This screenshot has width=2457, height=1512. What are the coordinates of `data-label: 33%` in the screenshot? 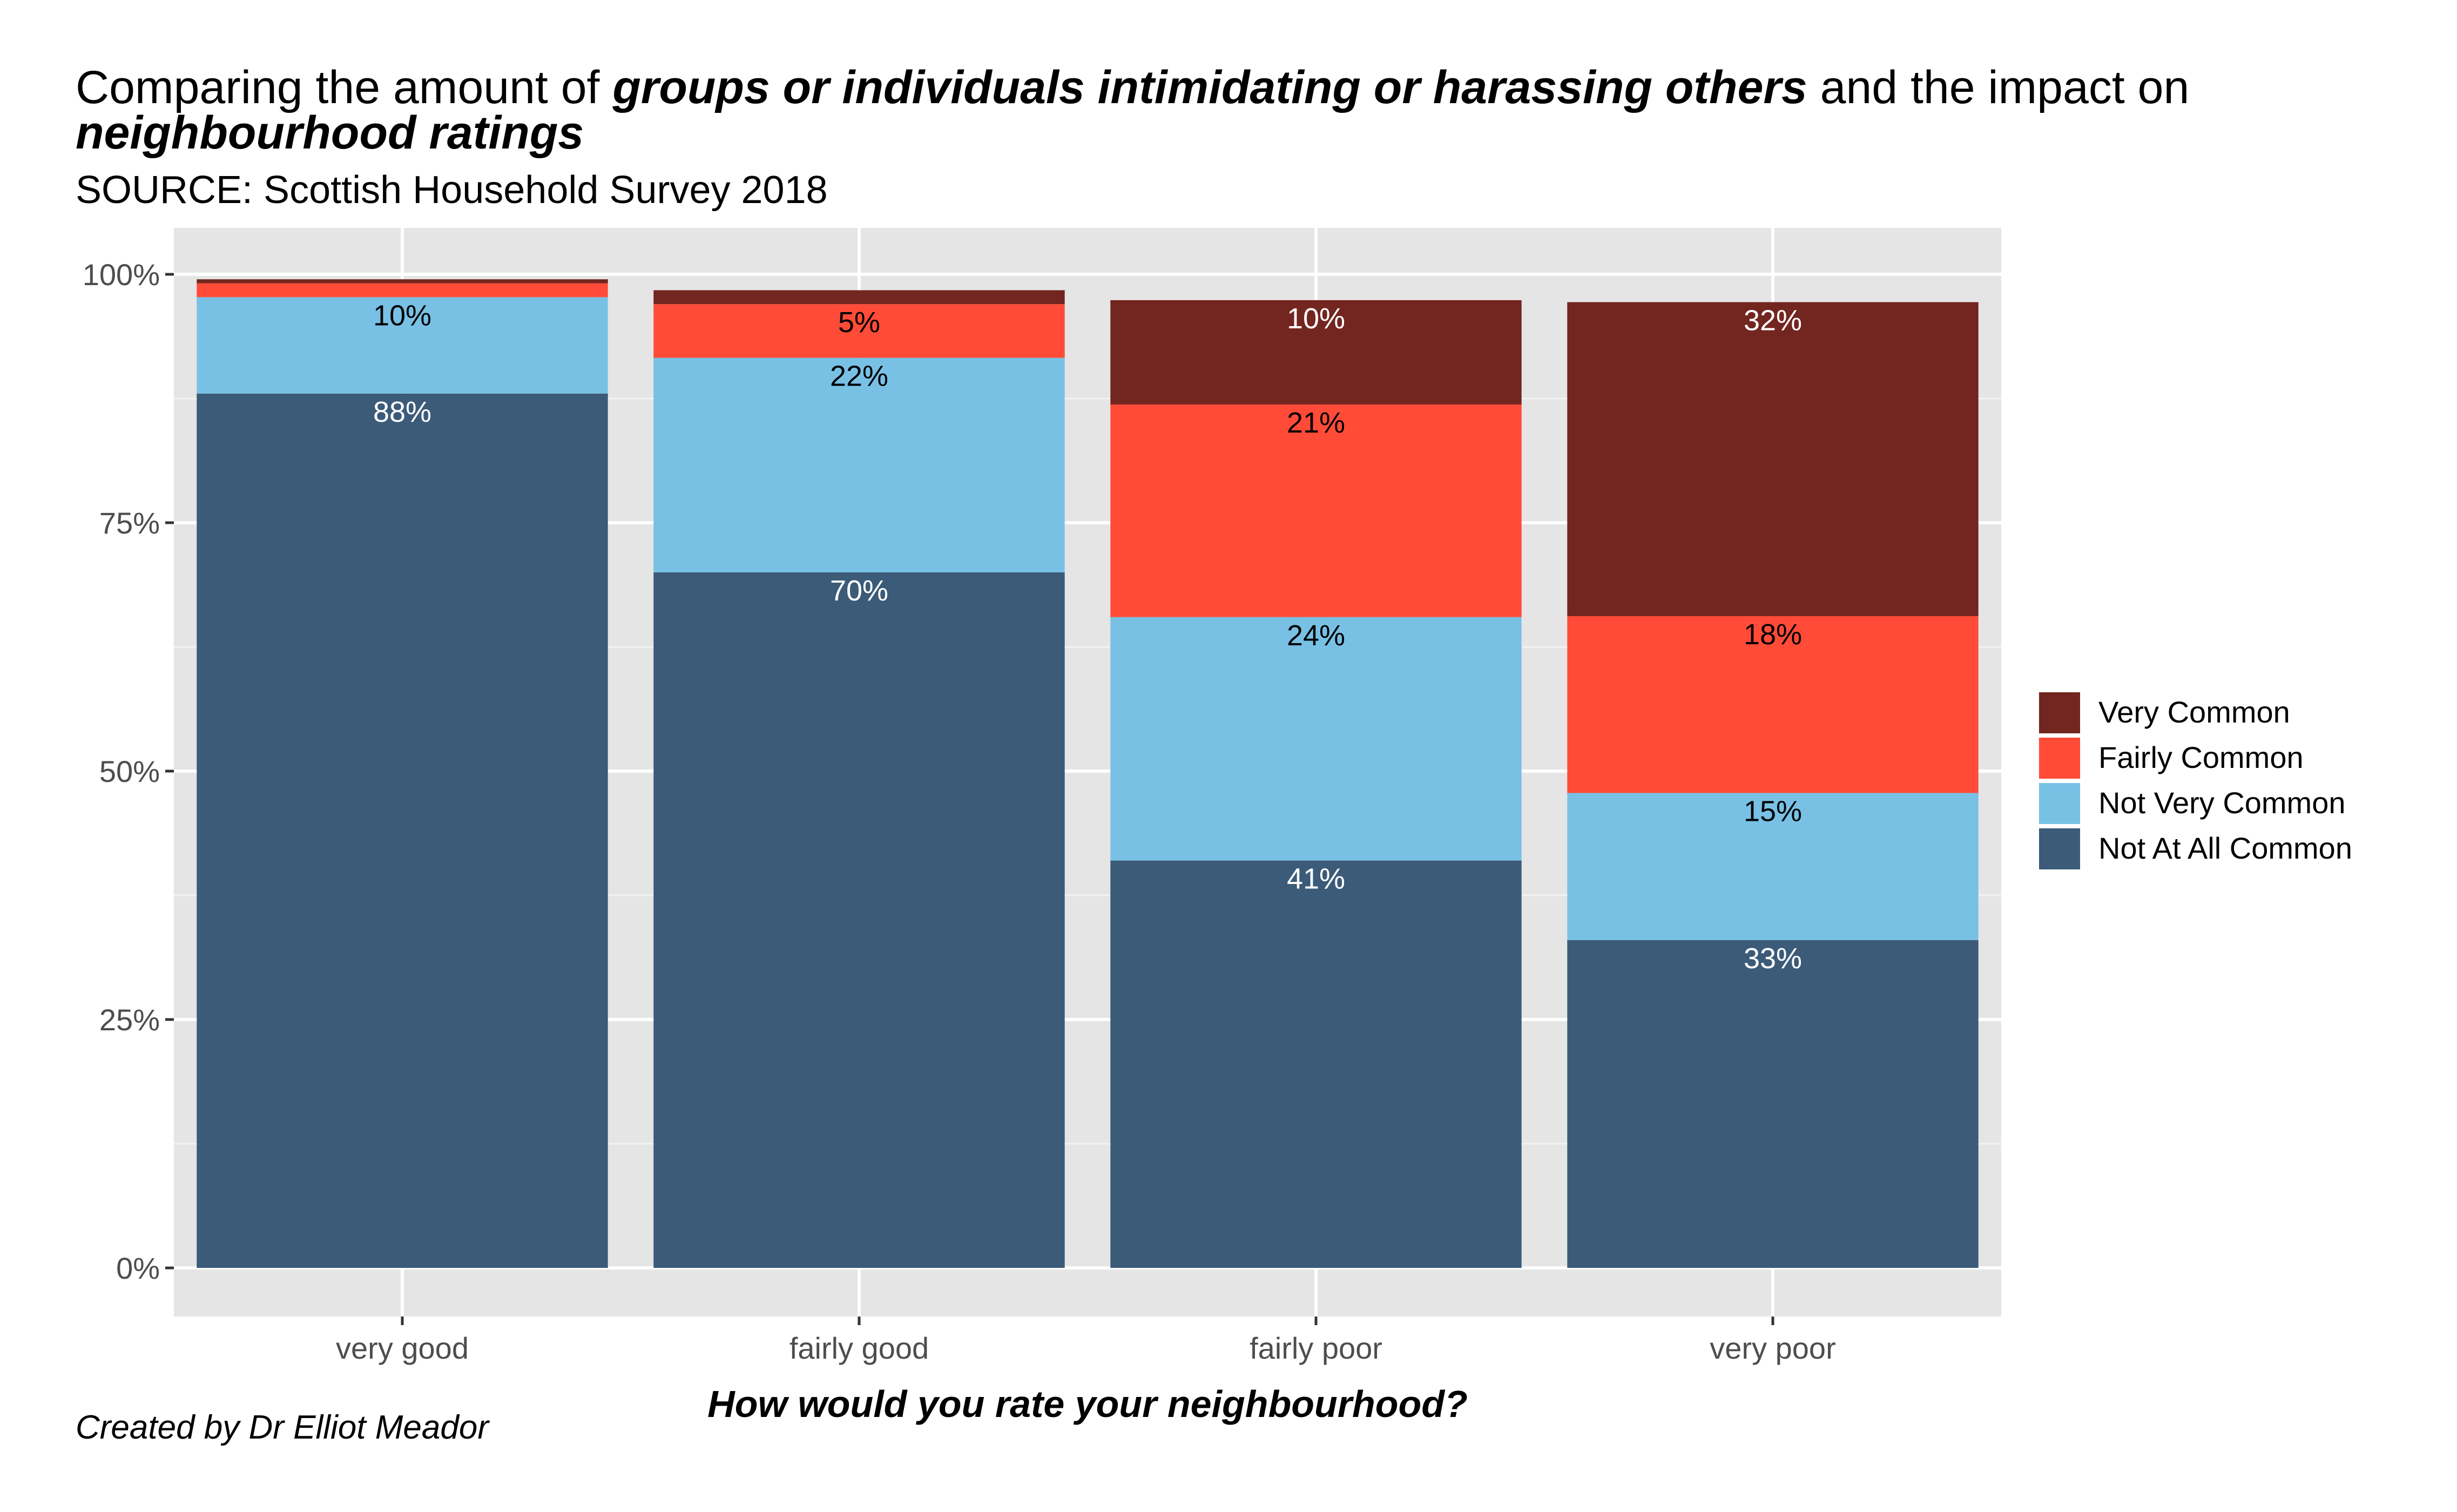 It's located at (1773, 959).